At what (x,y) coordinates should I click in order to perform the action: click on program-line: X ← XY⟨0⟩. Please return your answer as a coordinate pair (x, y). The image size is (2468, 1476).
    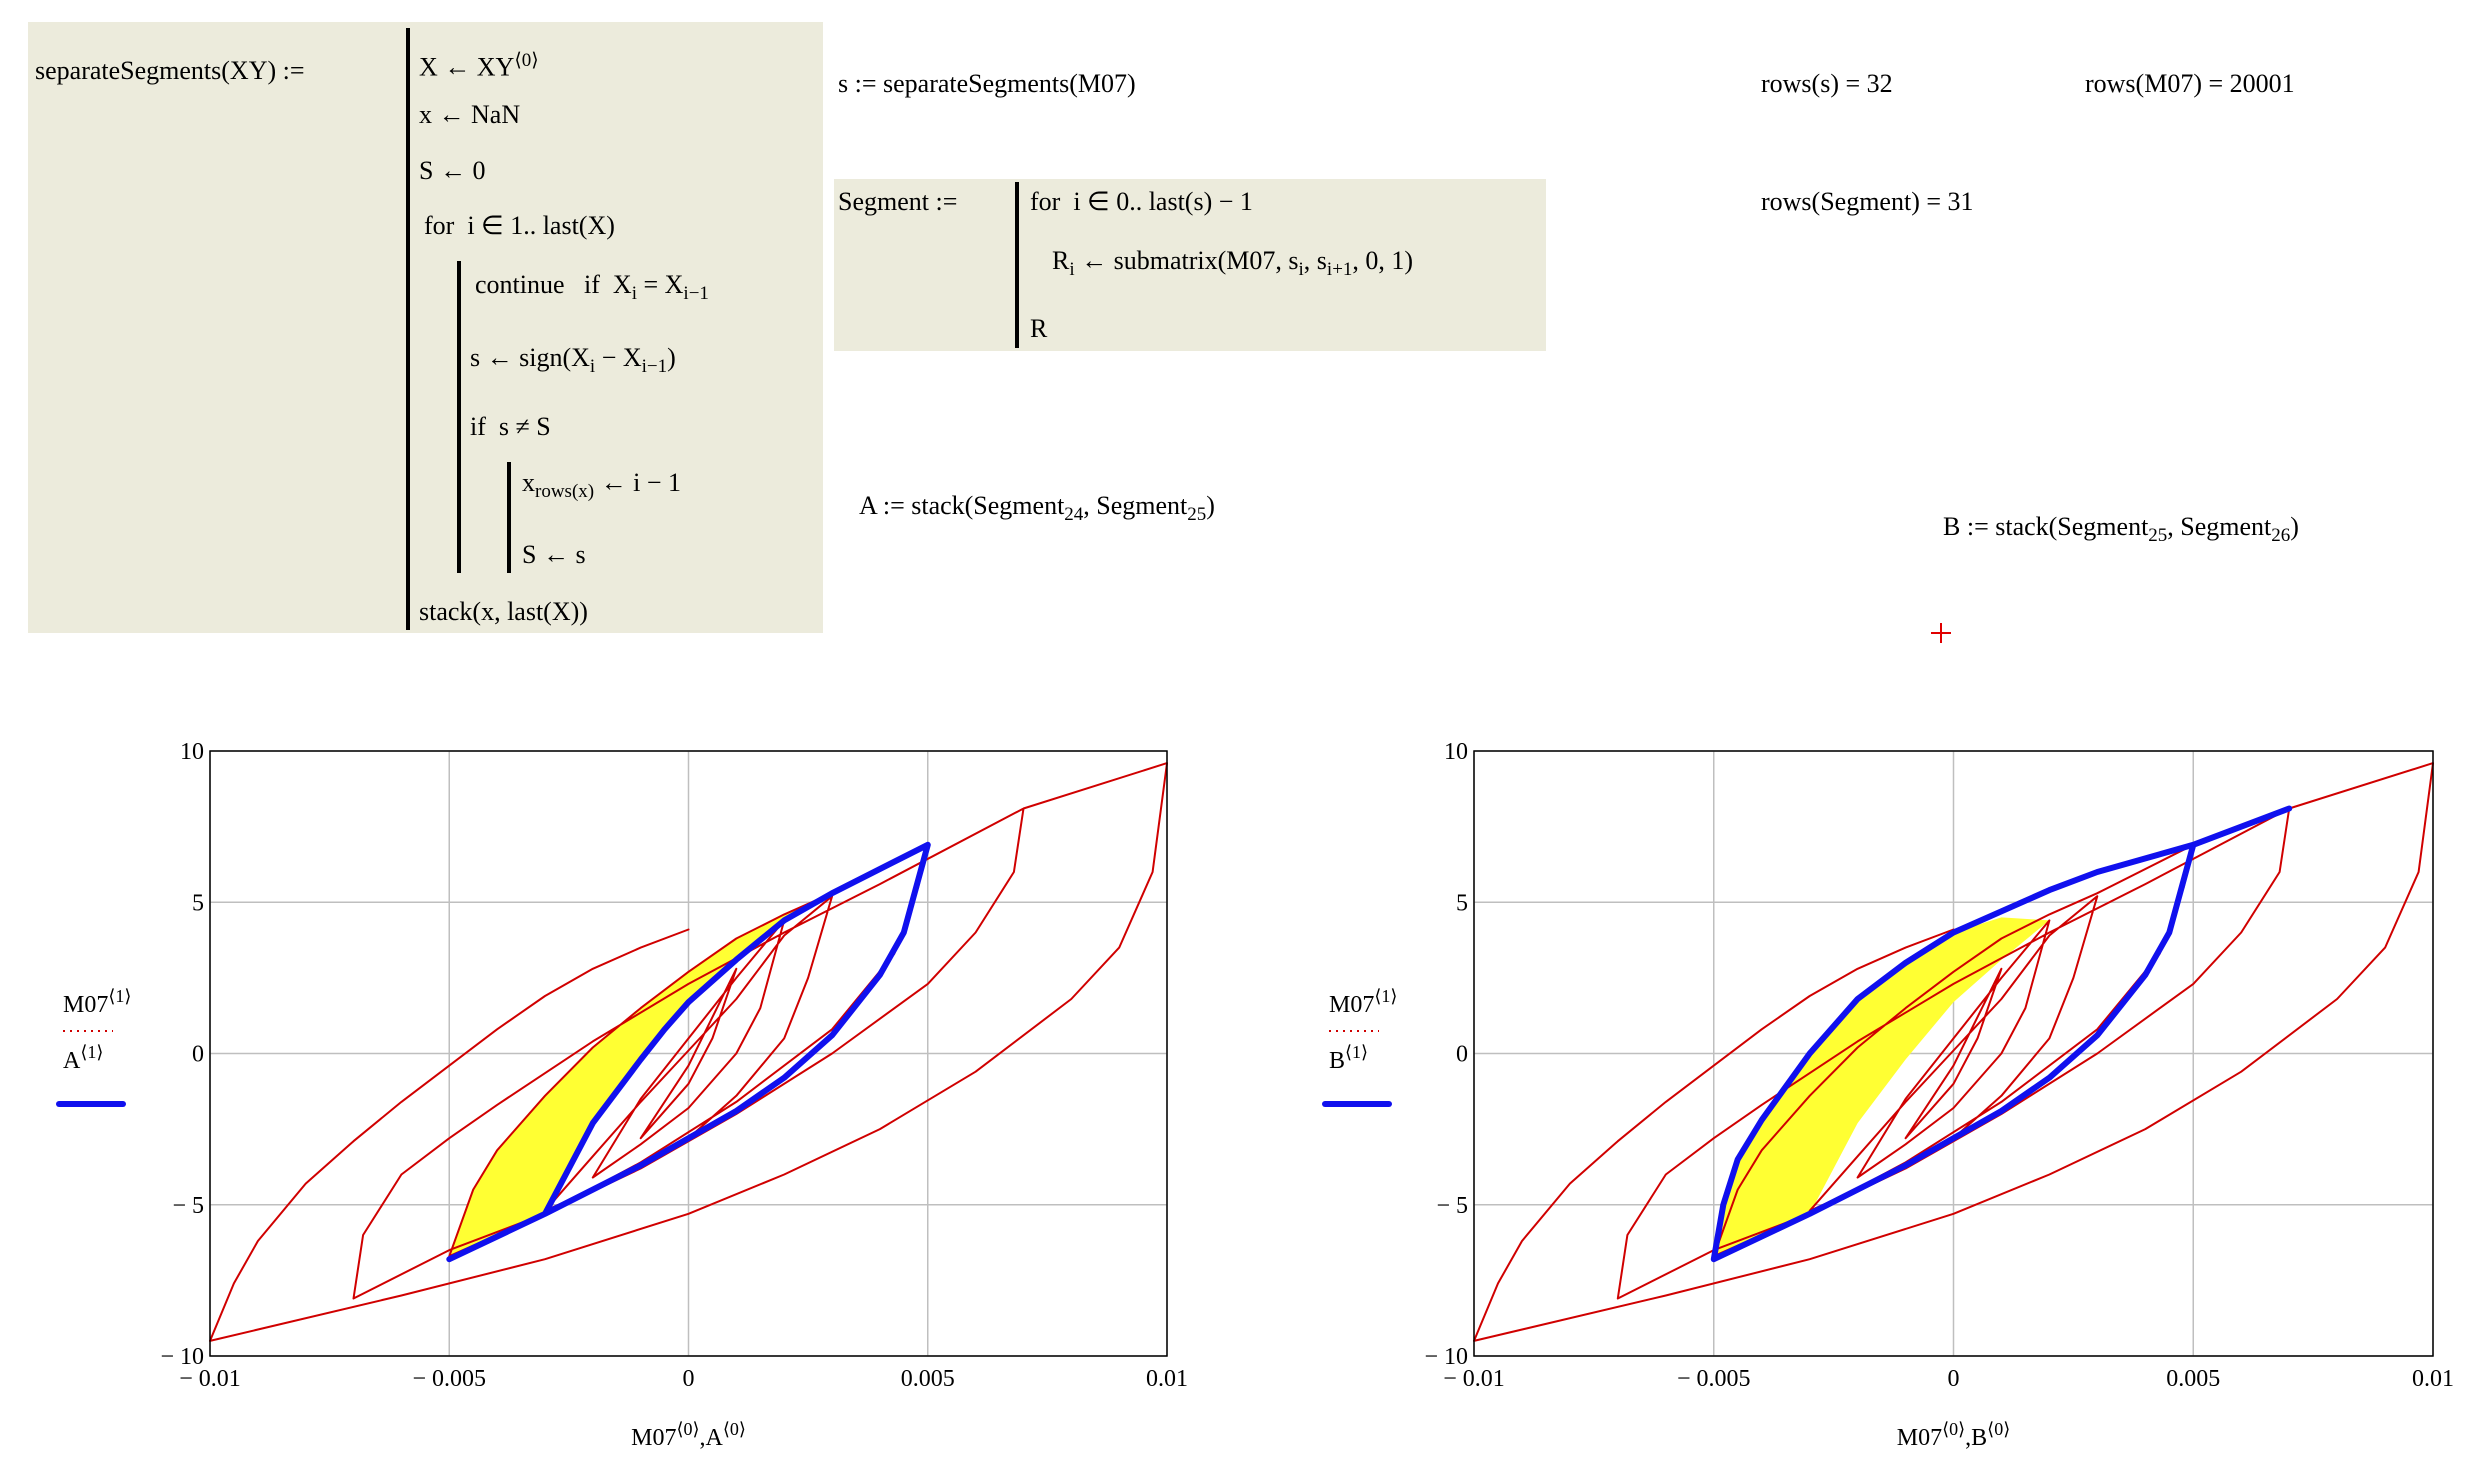
    Looking at the image, I should click on (479, 64).